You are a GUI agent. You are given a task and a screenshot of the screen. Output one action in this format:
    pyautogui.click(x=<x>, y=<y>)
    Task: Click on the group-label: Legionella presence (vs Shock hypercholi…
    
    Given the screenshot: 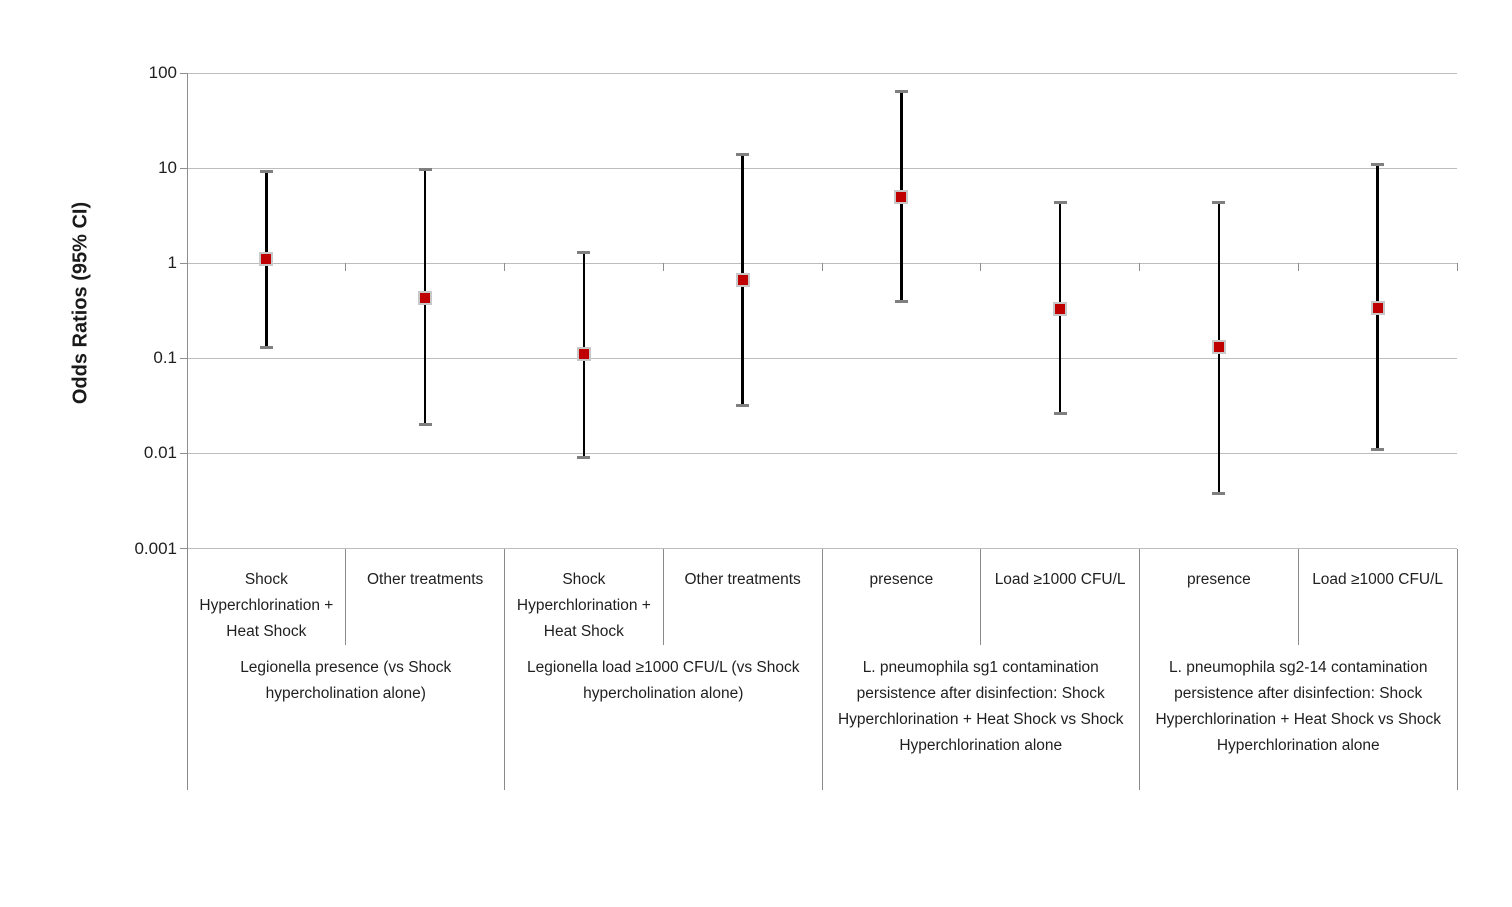 What is the action you would take?
    pyautogui.click(x=346, y=680)
    